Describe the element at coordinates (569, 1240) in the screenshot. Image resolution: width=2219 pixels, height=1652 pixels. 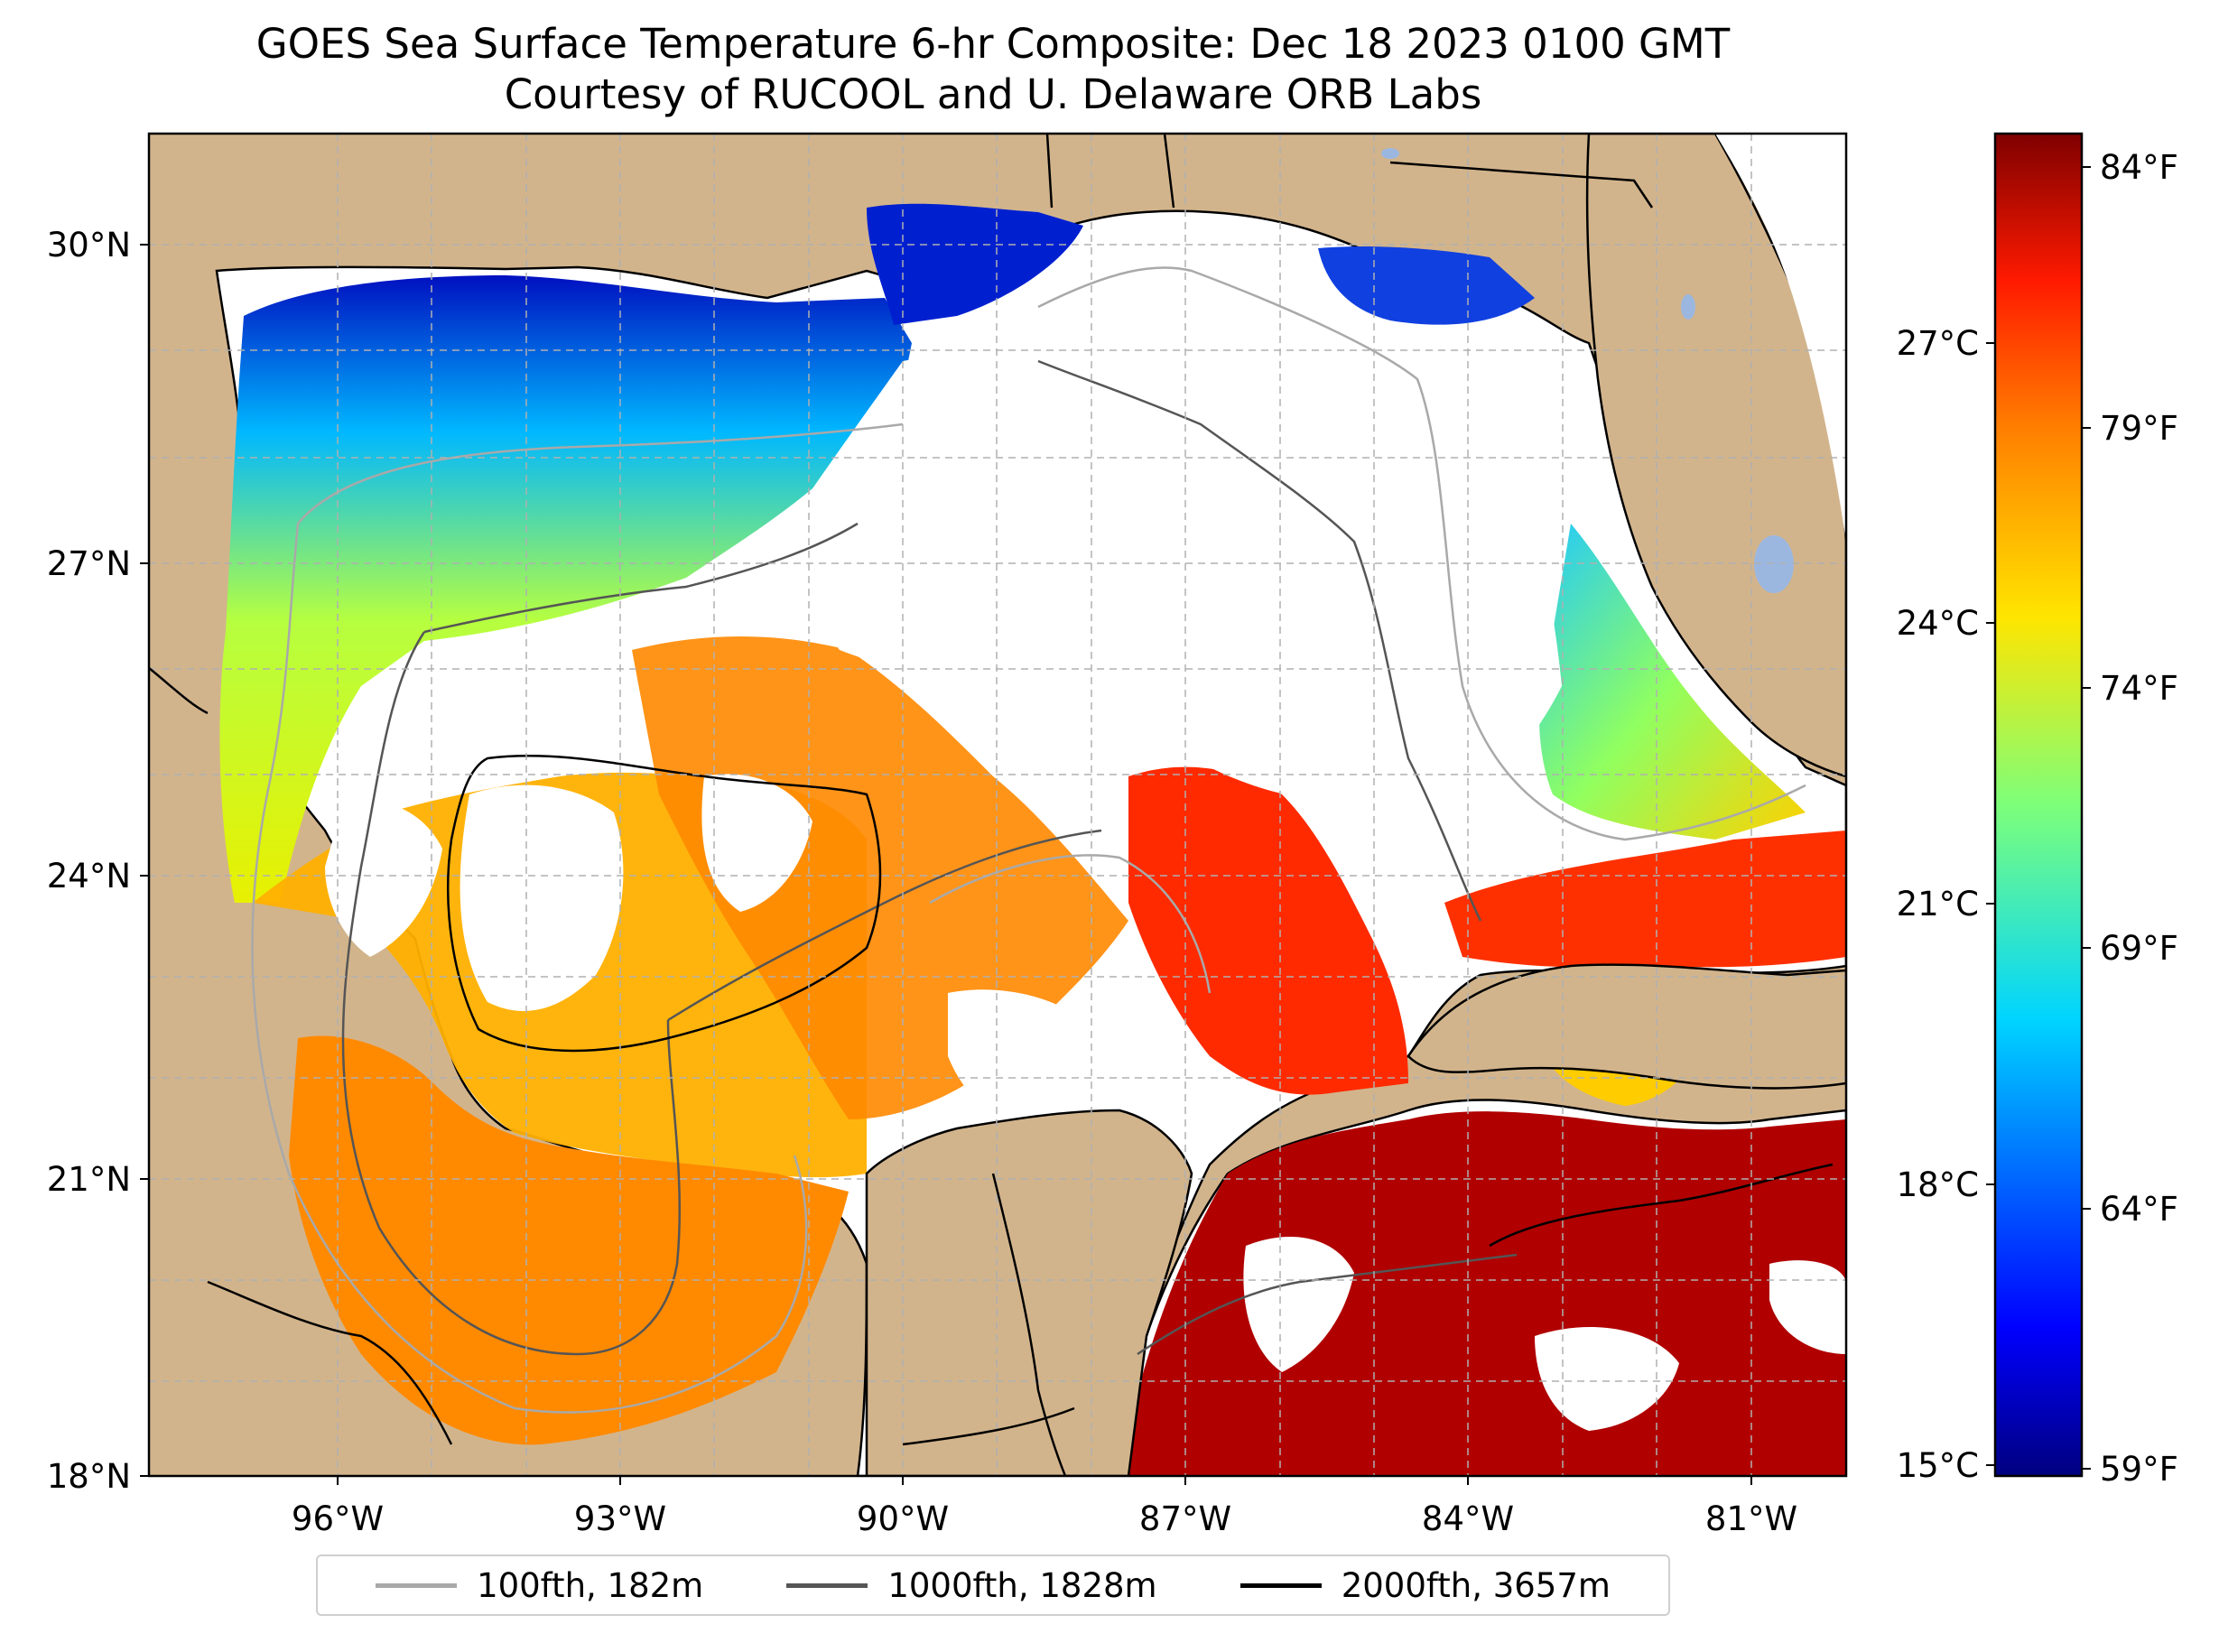
I see `sst-campeche` at that location.